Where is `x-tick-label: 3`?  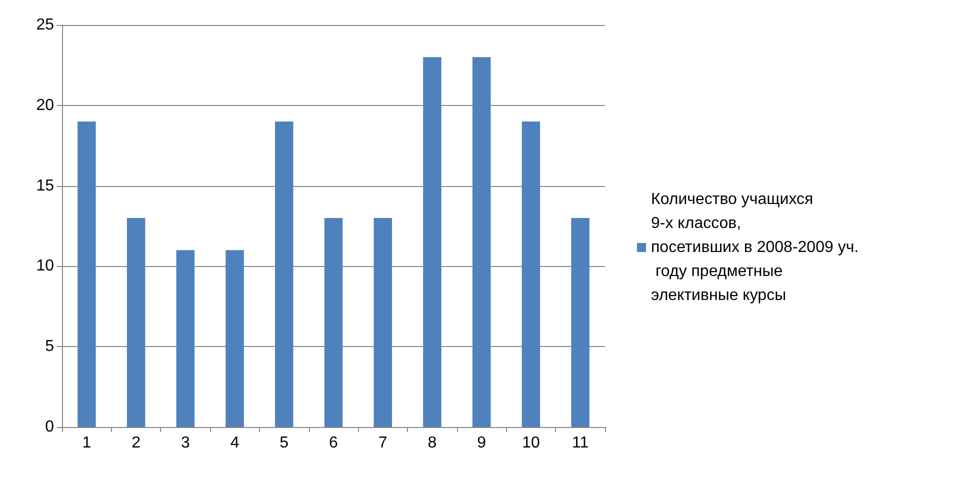 x-tick-label: 3 is located at coordinates (185, 443).